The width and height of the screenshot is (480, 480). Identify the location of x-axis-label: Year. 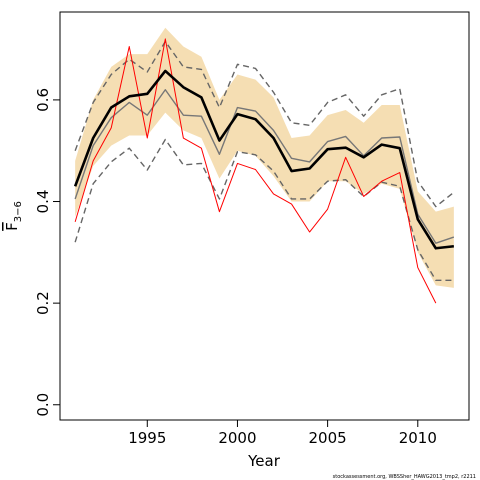
(264, 461).